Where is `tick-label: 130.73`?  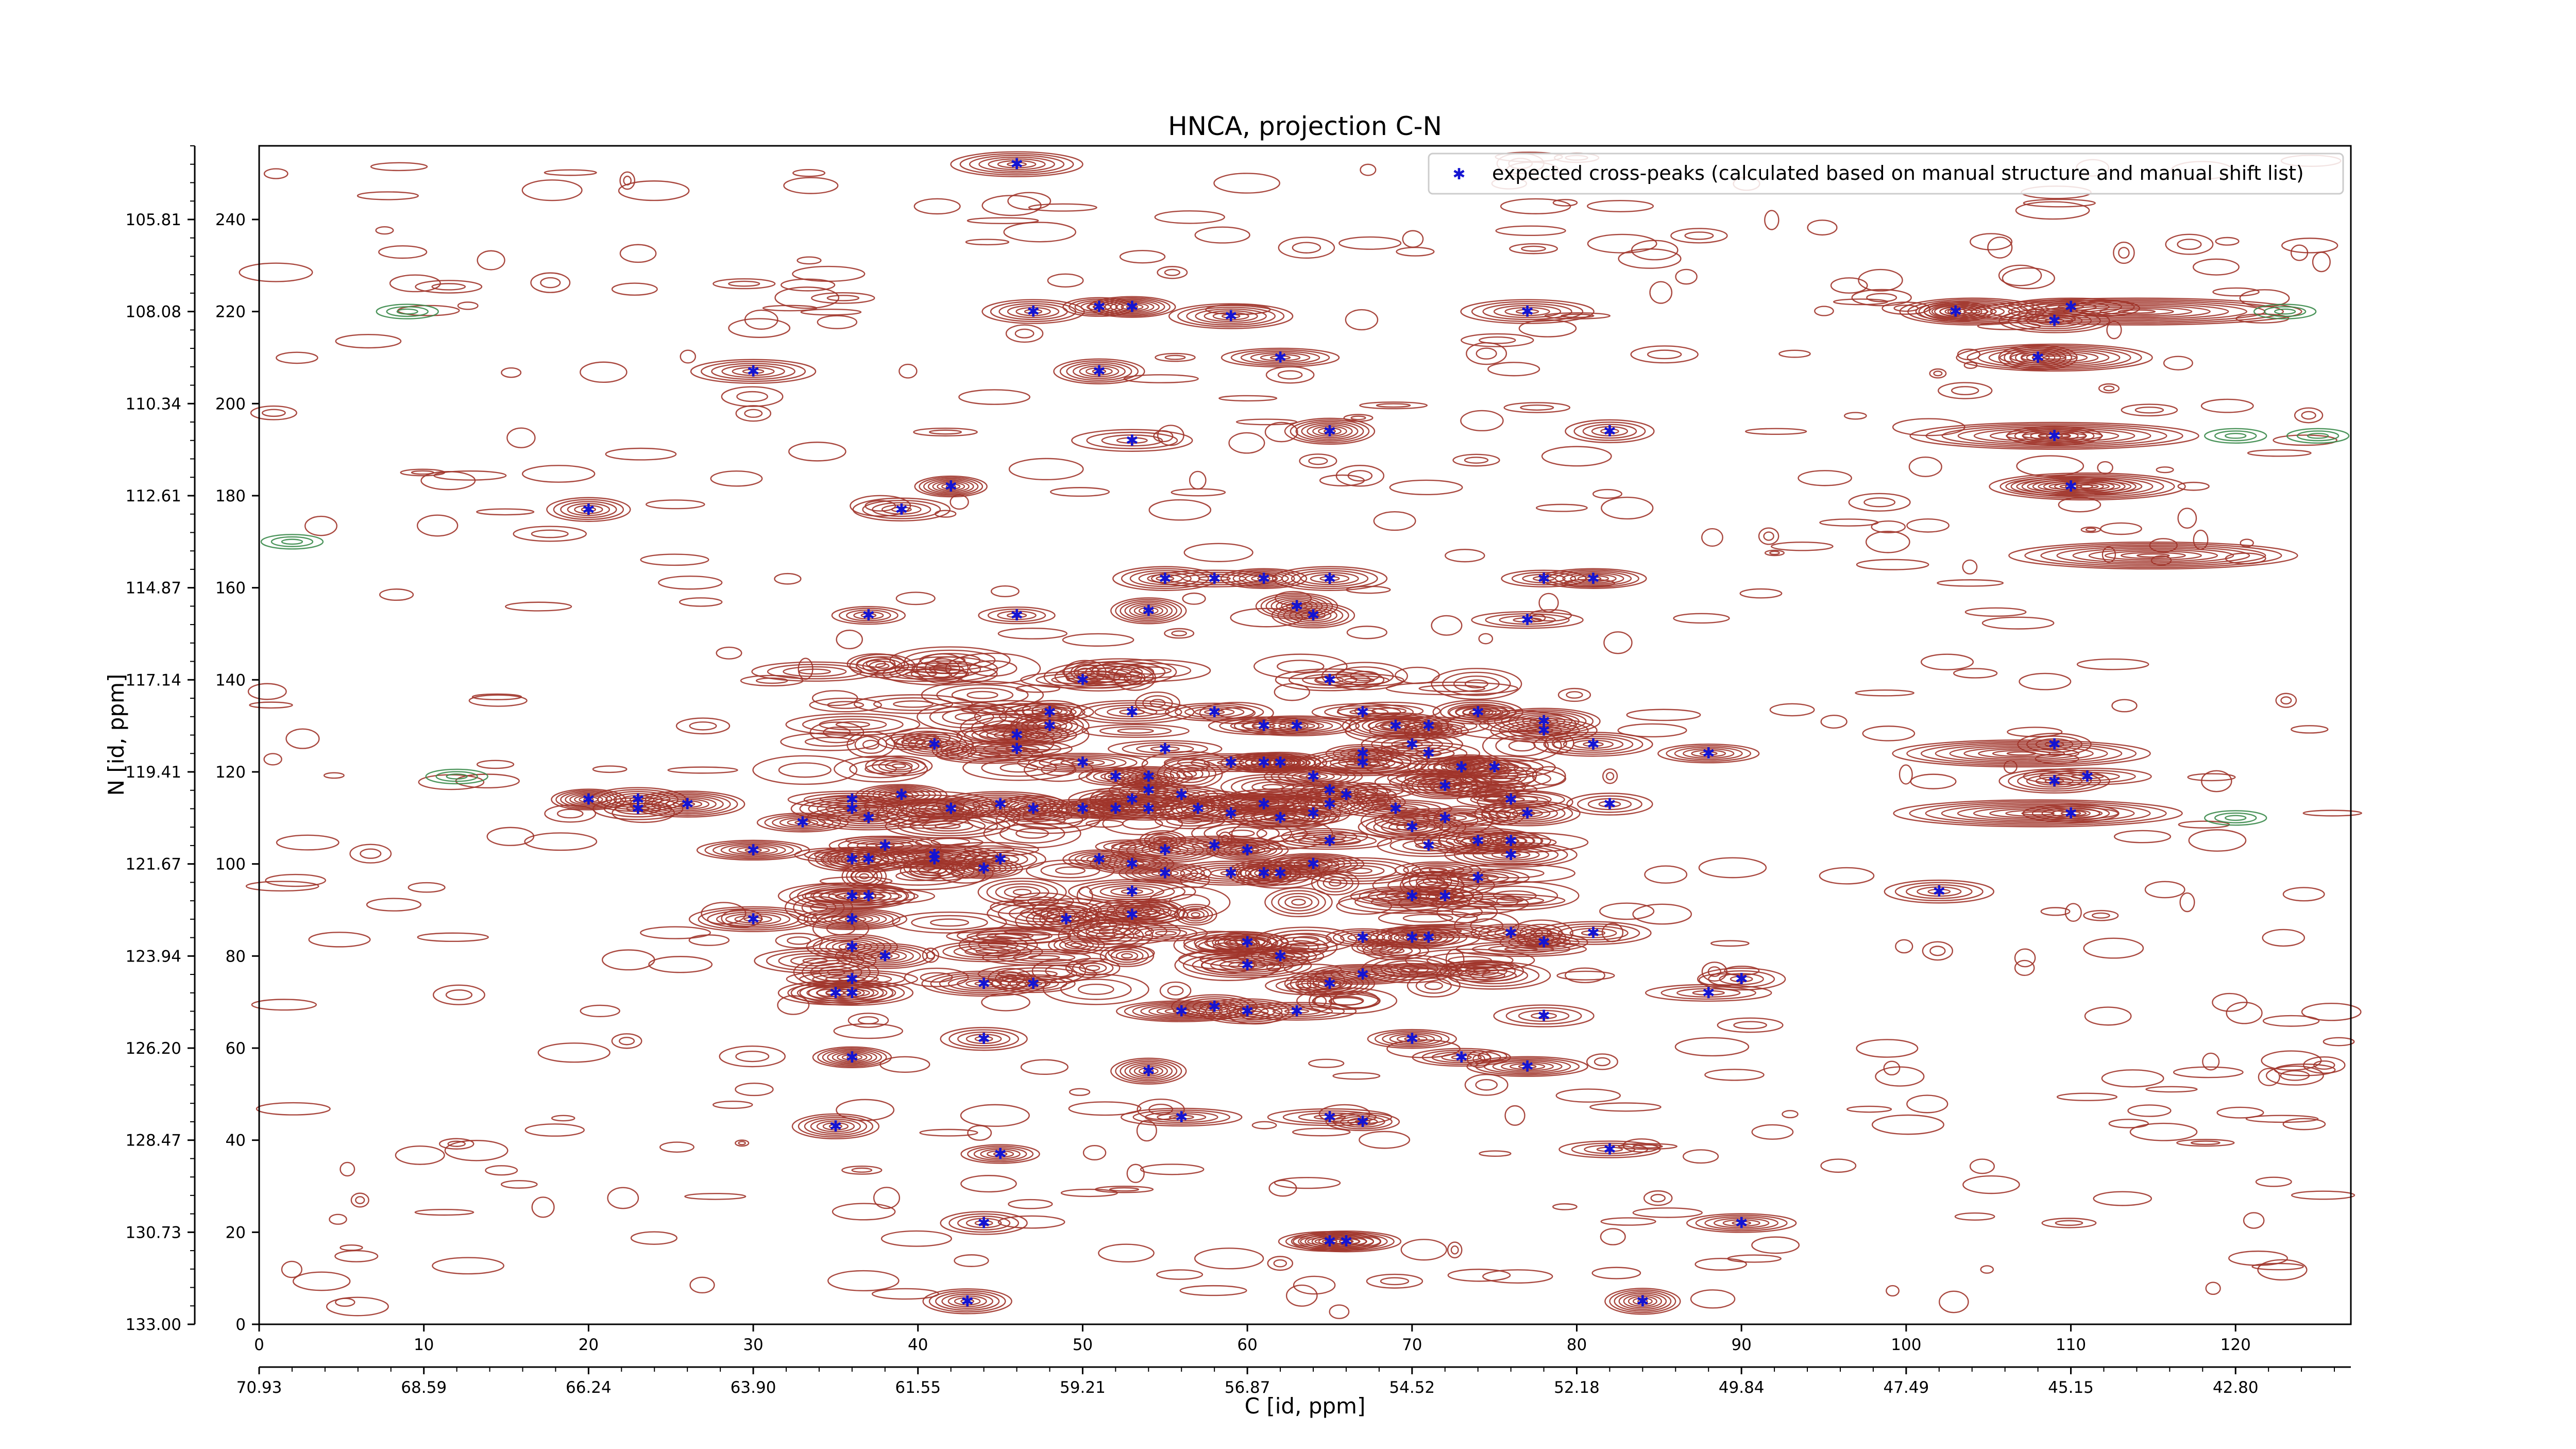 tick-label: 130.73 is located at coordinates (153, 1232).